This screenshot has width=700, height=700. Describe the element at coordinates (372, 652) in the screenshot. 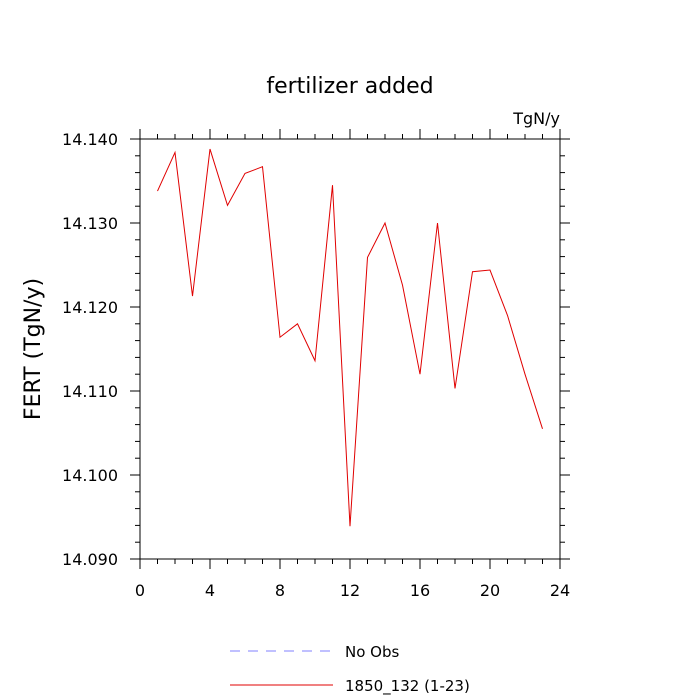

I see `legend-label-no-obs: No Obs` at that location.